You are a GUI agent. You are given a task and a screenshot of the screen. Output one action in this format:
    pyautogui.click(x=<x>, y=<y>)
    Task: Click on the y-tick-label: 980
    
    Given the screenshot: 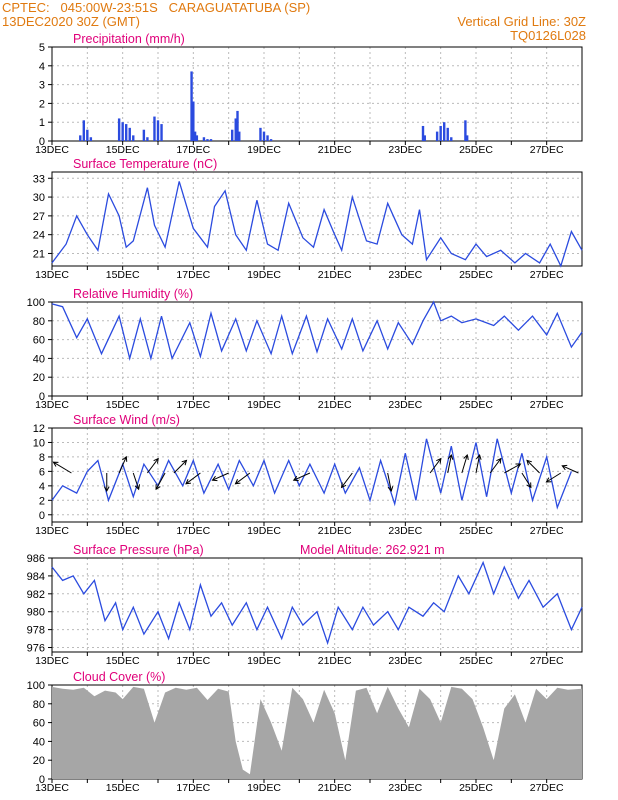 What is the action you would take?
    pyautogui.click(x=36, y=613)
    